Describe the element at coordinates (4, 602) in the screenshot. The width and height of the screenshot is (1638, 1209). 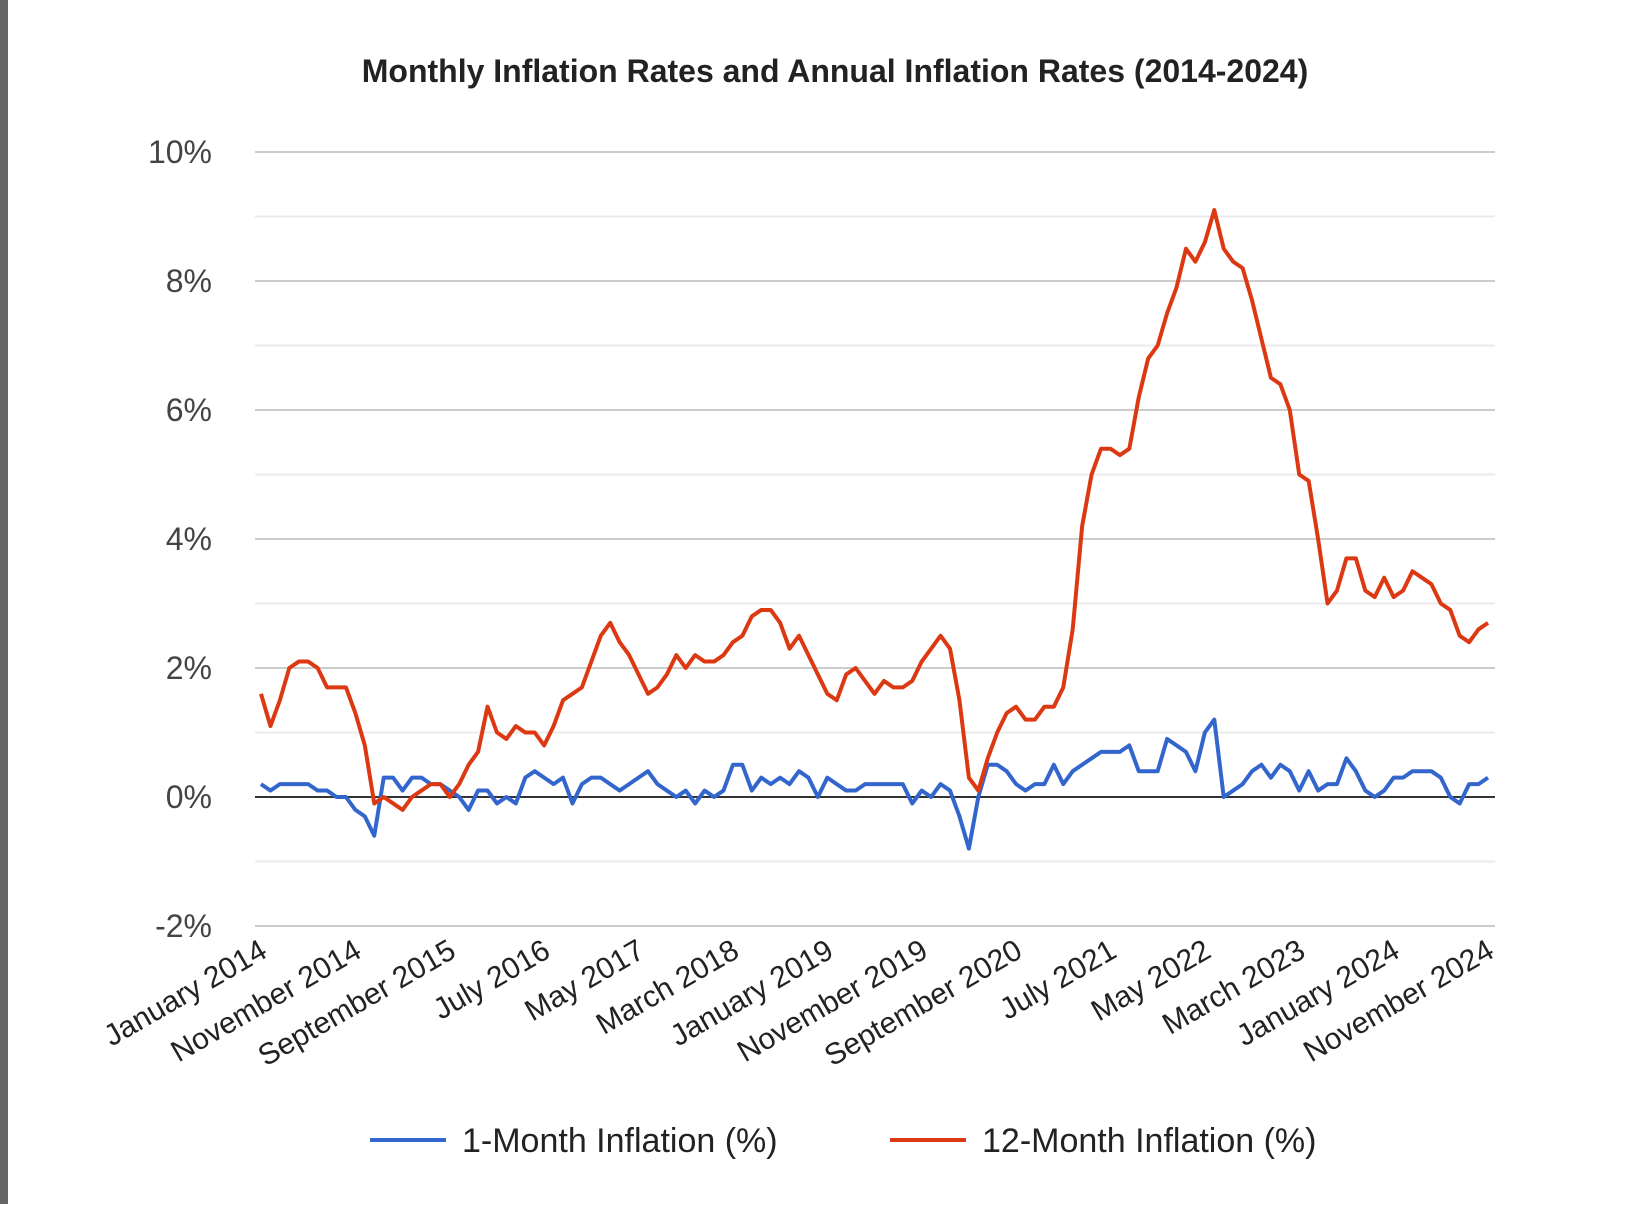
I see `window-edge` at that location.